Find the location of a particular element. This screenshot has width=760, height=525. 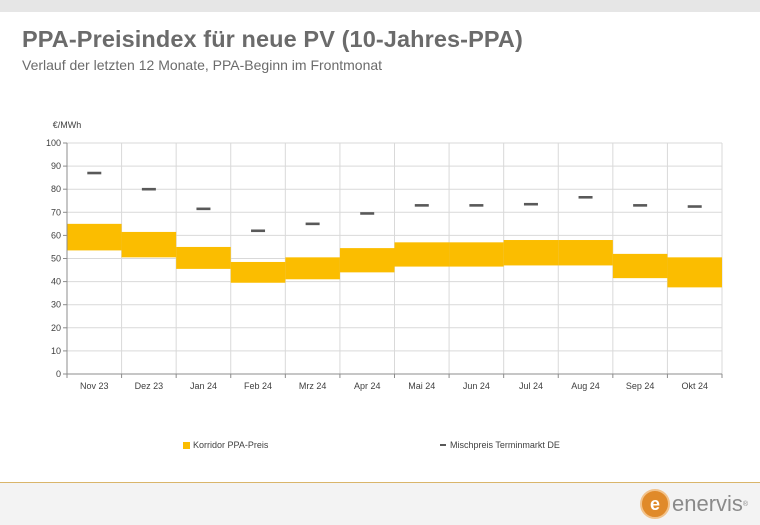

x-tick-label: Okt 24 is located at coordinates (694, 386).